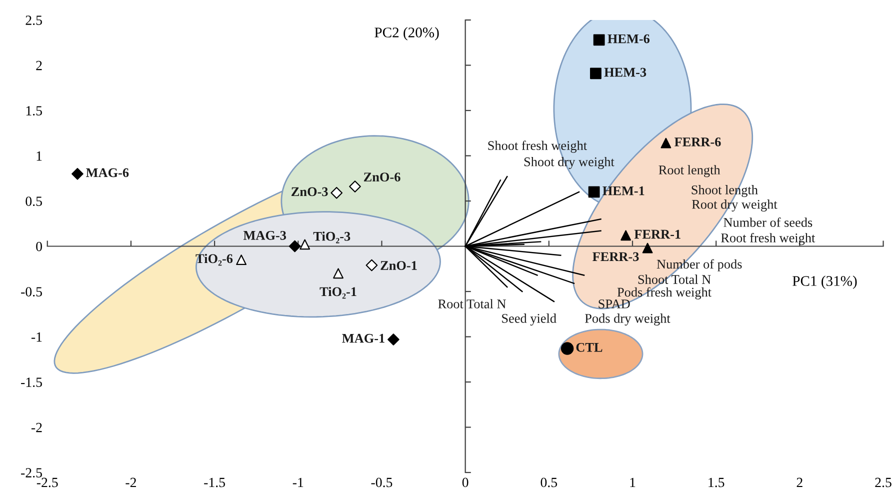 The image size is (894, 500). Describe the element at coordinates (298, 482) in the screenshot. I see `x-tick-label: -1` at that location.